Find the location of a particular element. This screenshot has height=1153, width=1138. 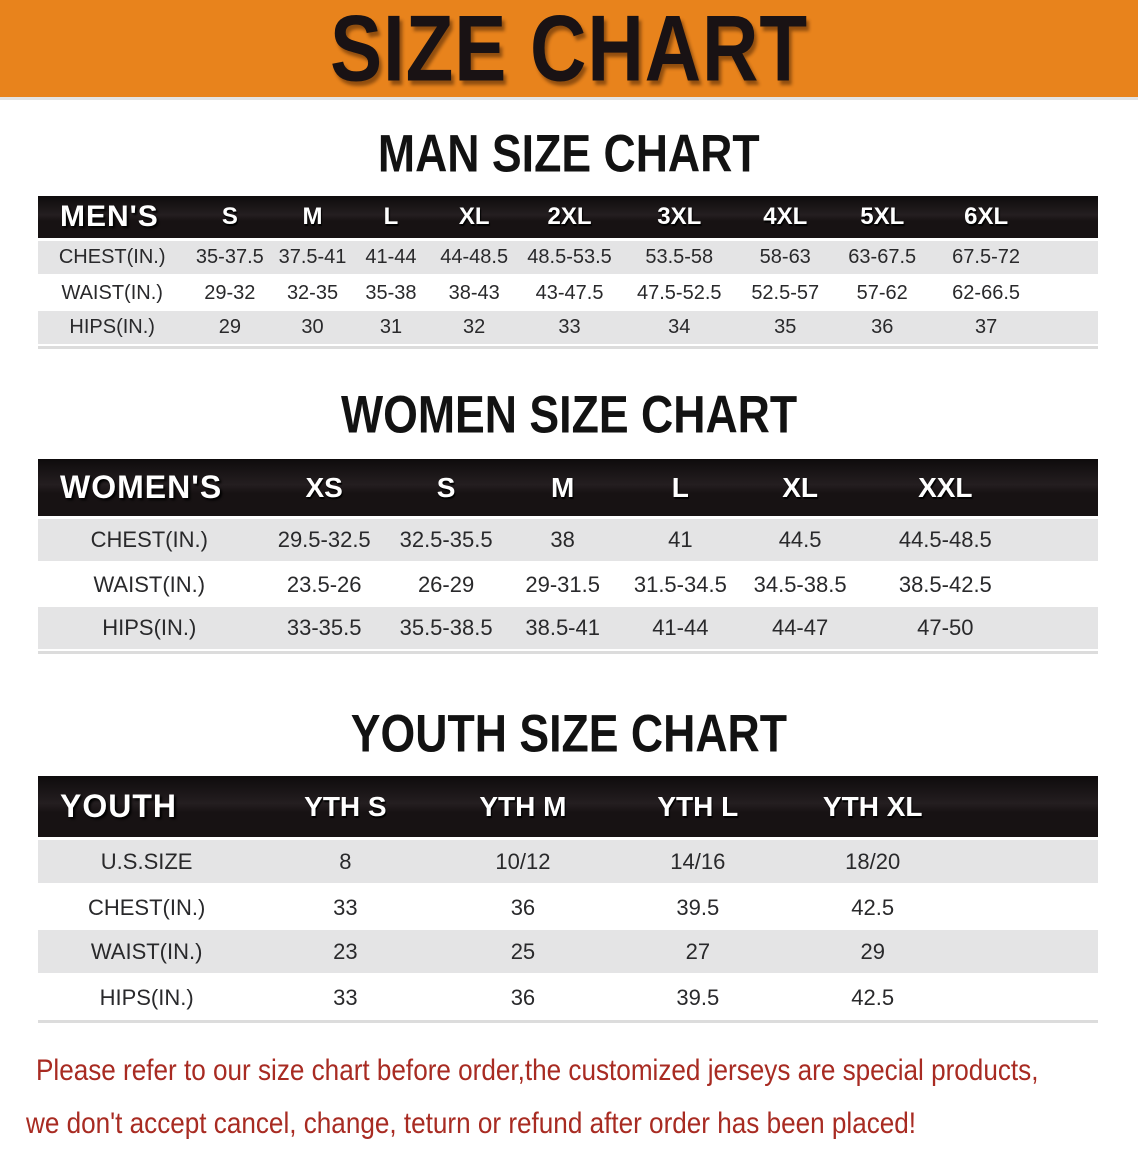

men-measurement-cell: 35-37.5 is located at coordinates (229, 257).